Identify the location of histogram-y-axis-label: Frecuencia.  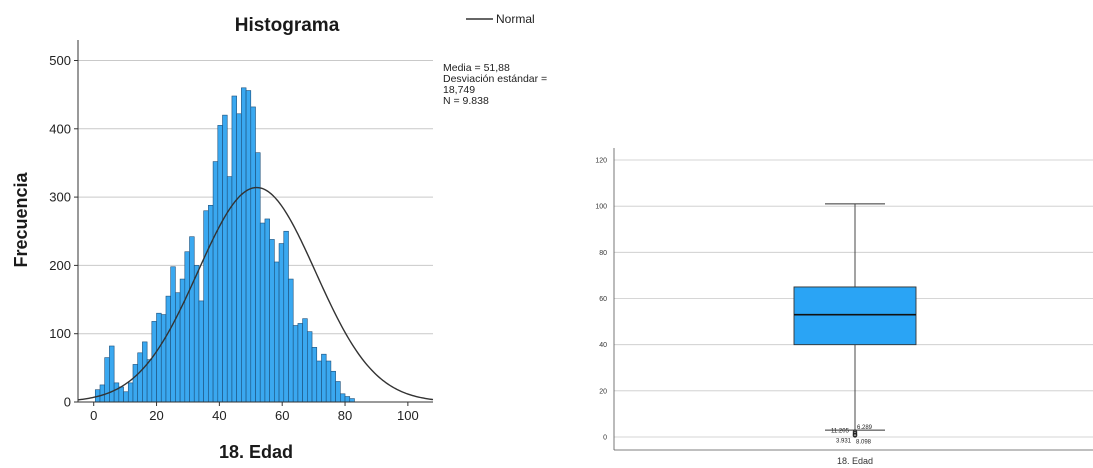
(21, 219).